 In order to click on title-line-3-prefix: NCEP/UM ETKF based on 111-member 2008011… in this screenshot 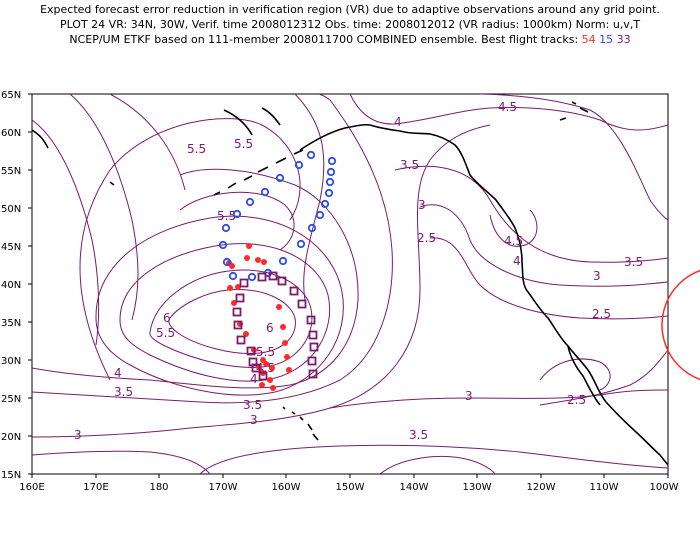, I will do `click(324, 39)`.